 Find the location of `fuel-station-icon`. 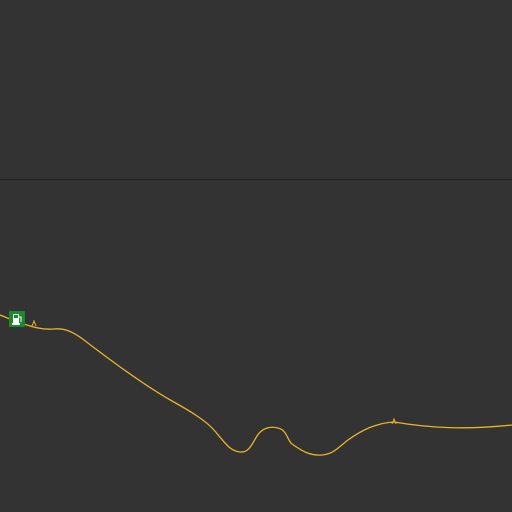

fuel-station-icon is located at coordinates (17, 319).